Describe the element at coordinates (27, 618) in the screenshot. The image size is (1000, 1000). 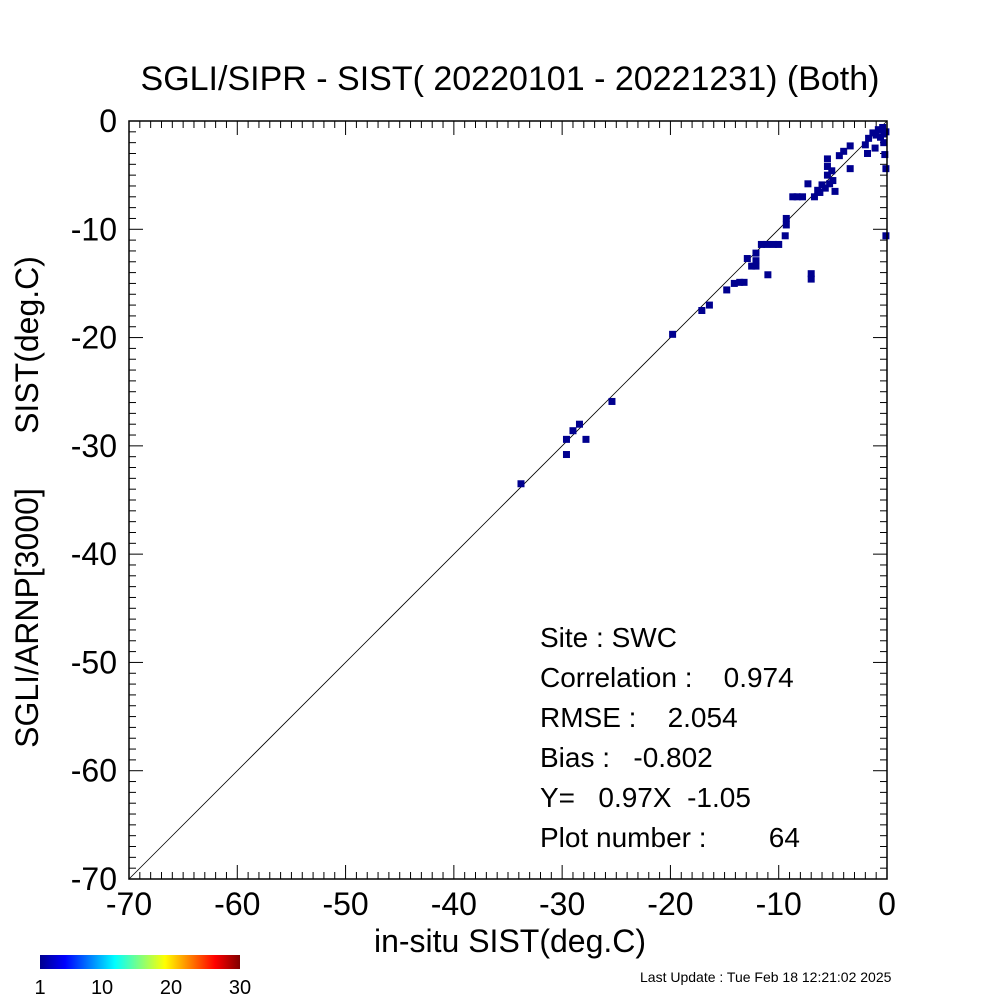
I see `y-axis-label-line-1: SGLI/ARNP[3000]` at that location.